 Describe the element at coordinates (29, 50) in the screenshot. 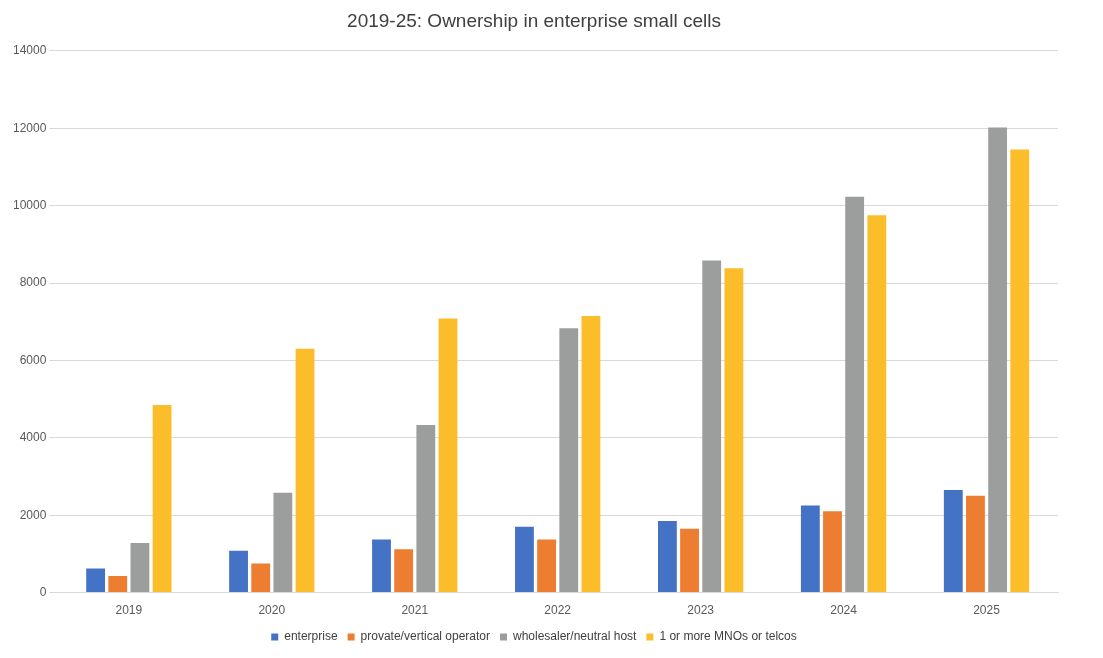

I see `y-tick-label: 14000` at that location.